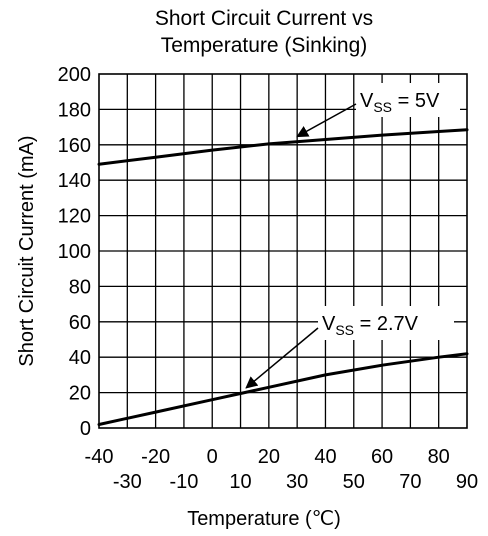 This screenshot has height=536, width=488. What do you see at coordinates (264, 519) in the screenshot?
I see `x-axis-label: Temperature (℃)` at bounding box center [264, 519].